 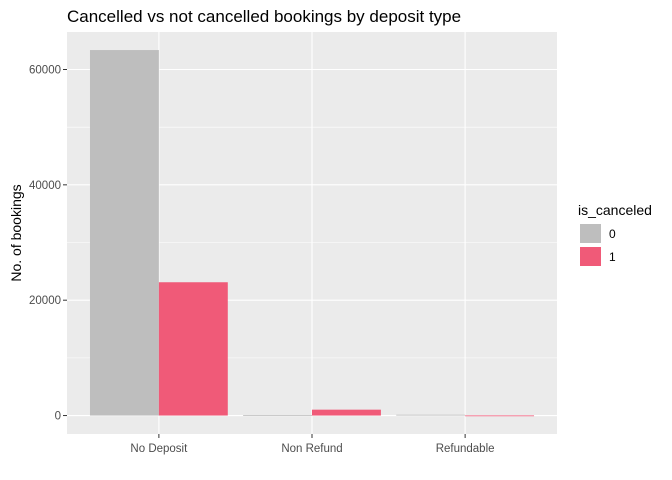 I want to click on x-axis: No Deposit Non Refund Refundable, so click(x=312, y=444).